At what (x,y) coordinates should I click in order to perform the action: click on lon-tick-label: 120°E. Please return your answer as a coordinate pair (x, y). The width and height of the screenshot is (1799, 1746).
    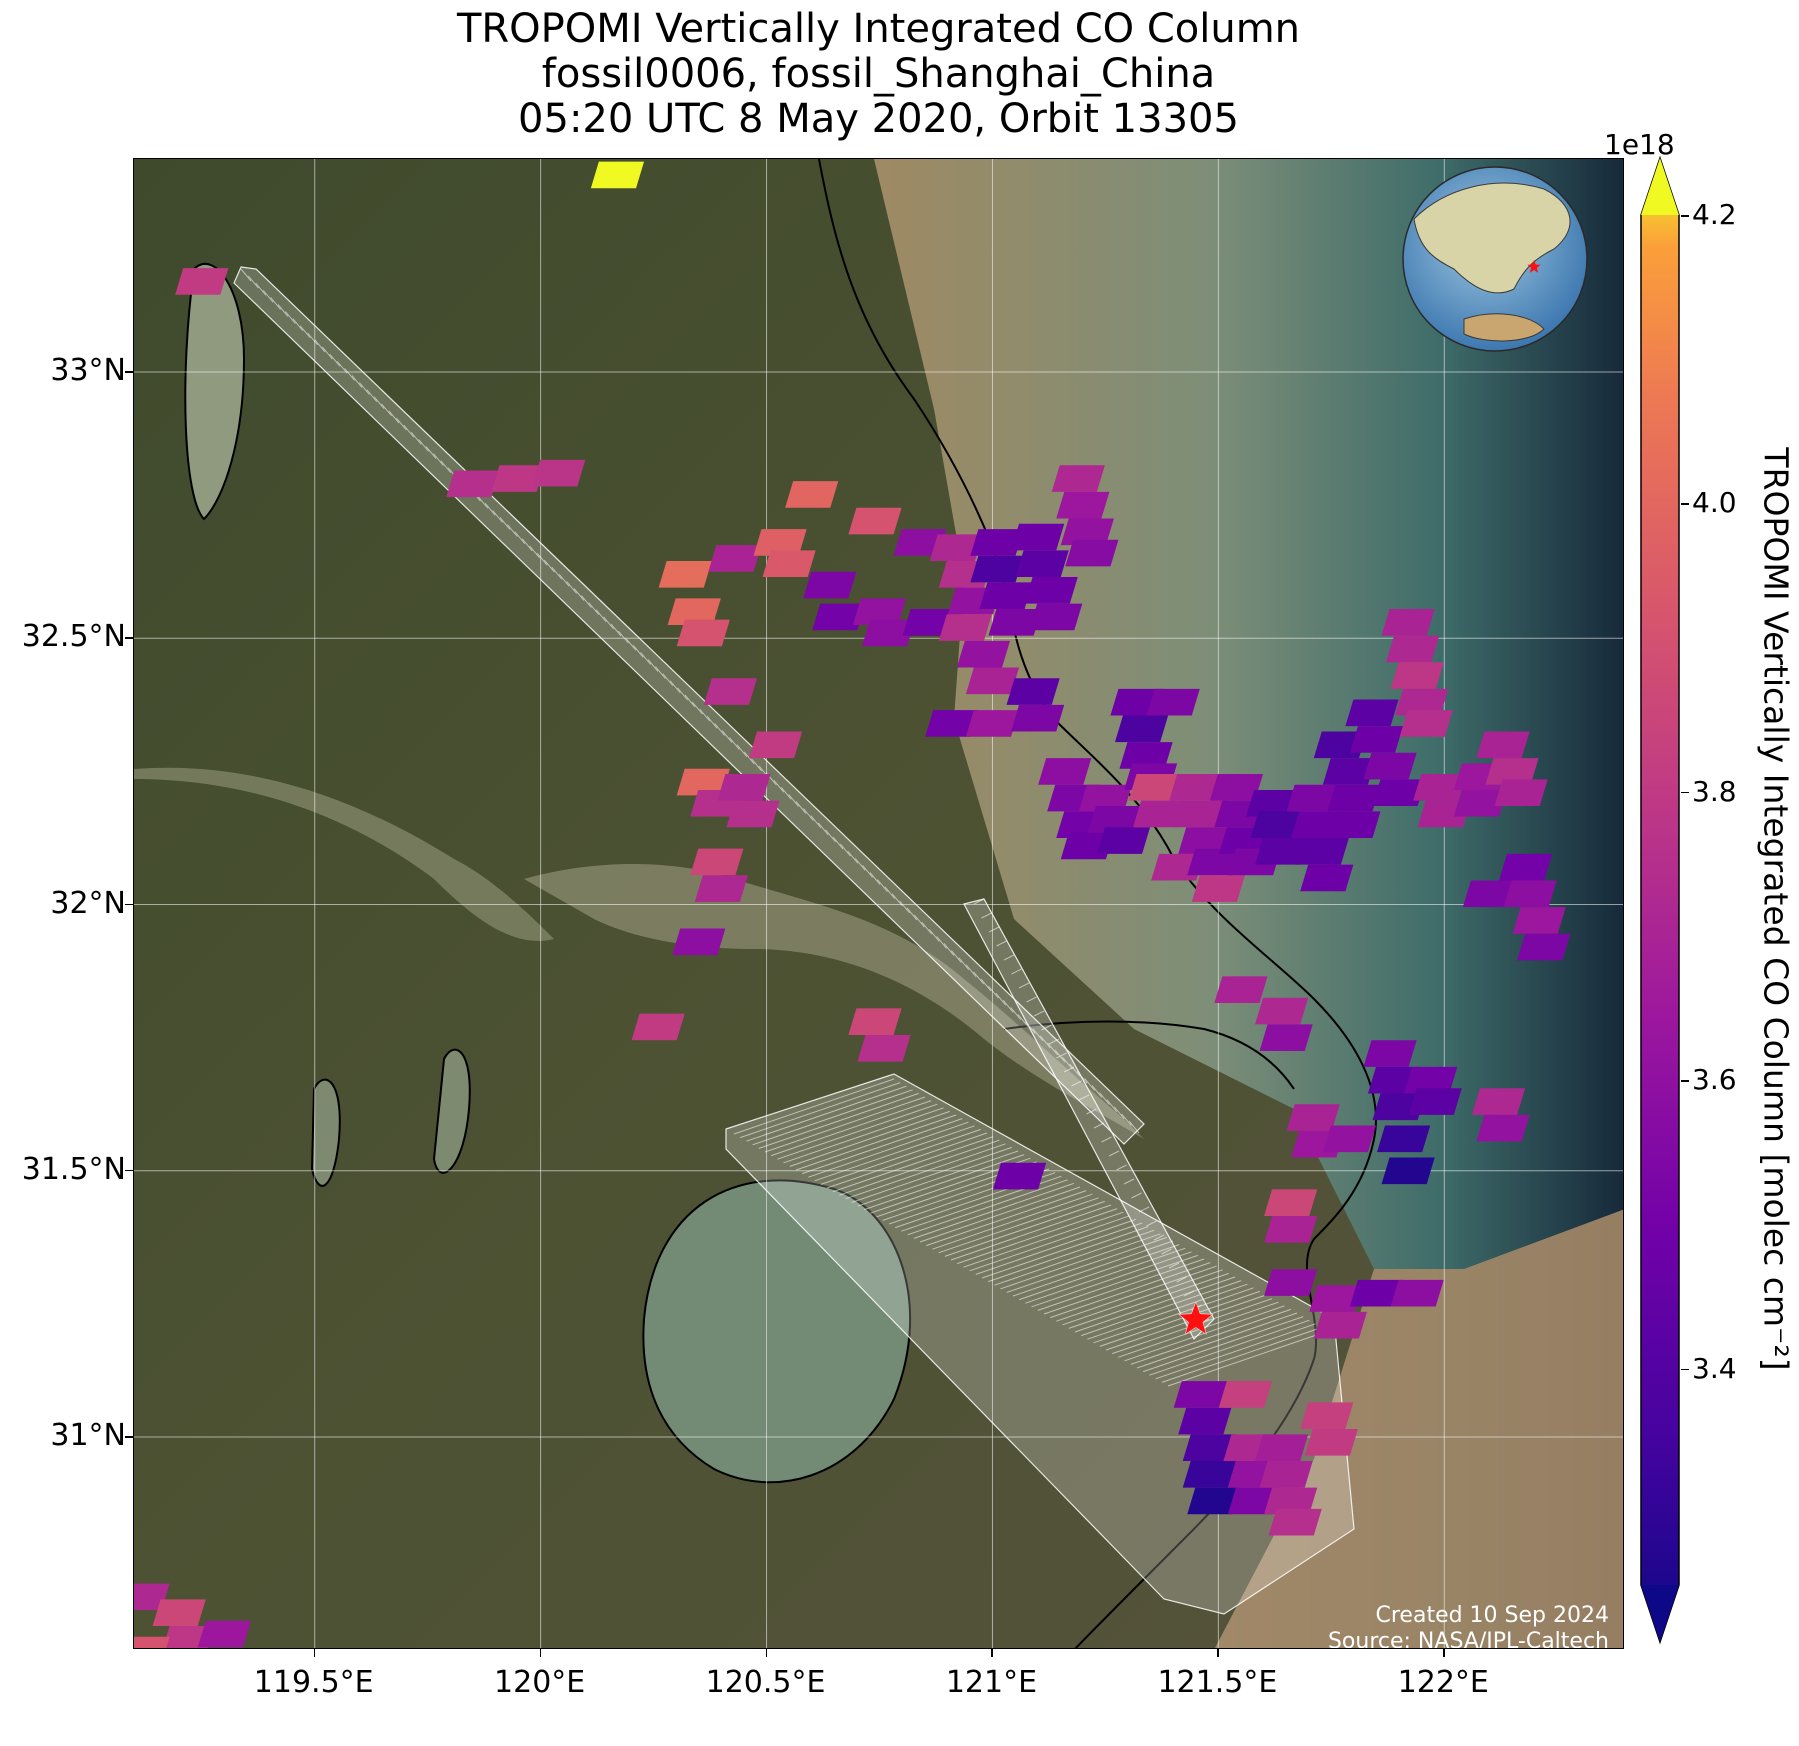
    Looking at the image, I should click on (540, 1682).